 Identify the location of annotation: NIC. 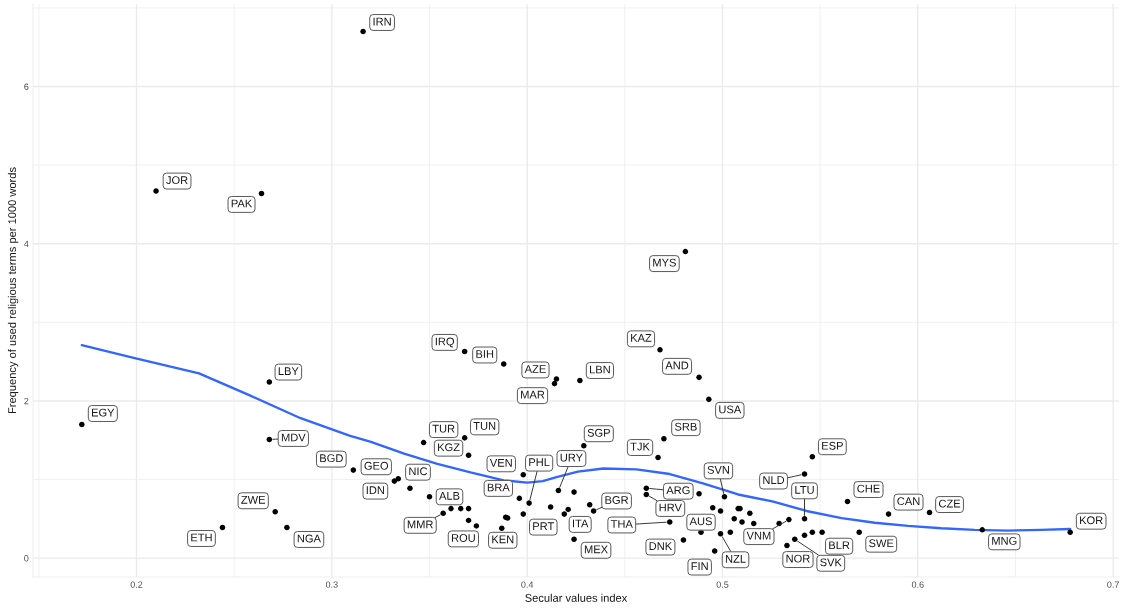
(418, 471).